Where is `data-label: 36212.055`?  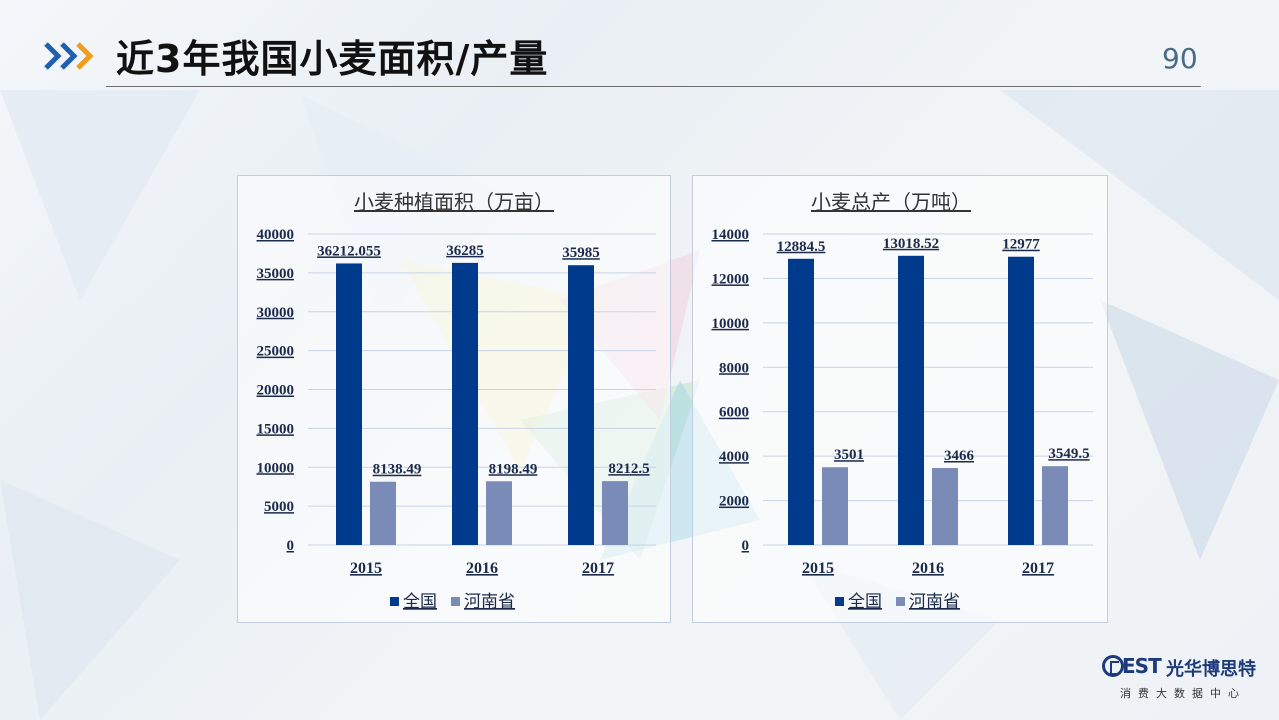 data-label: 36212.055 is located at coordinates (349, 251).